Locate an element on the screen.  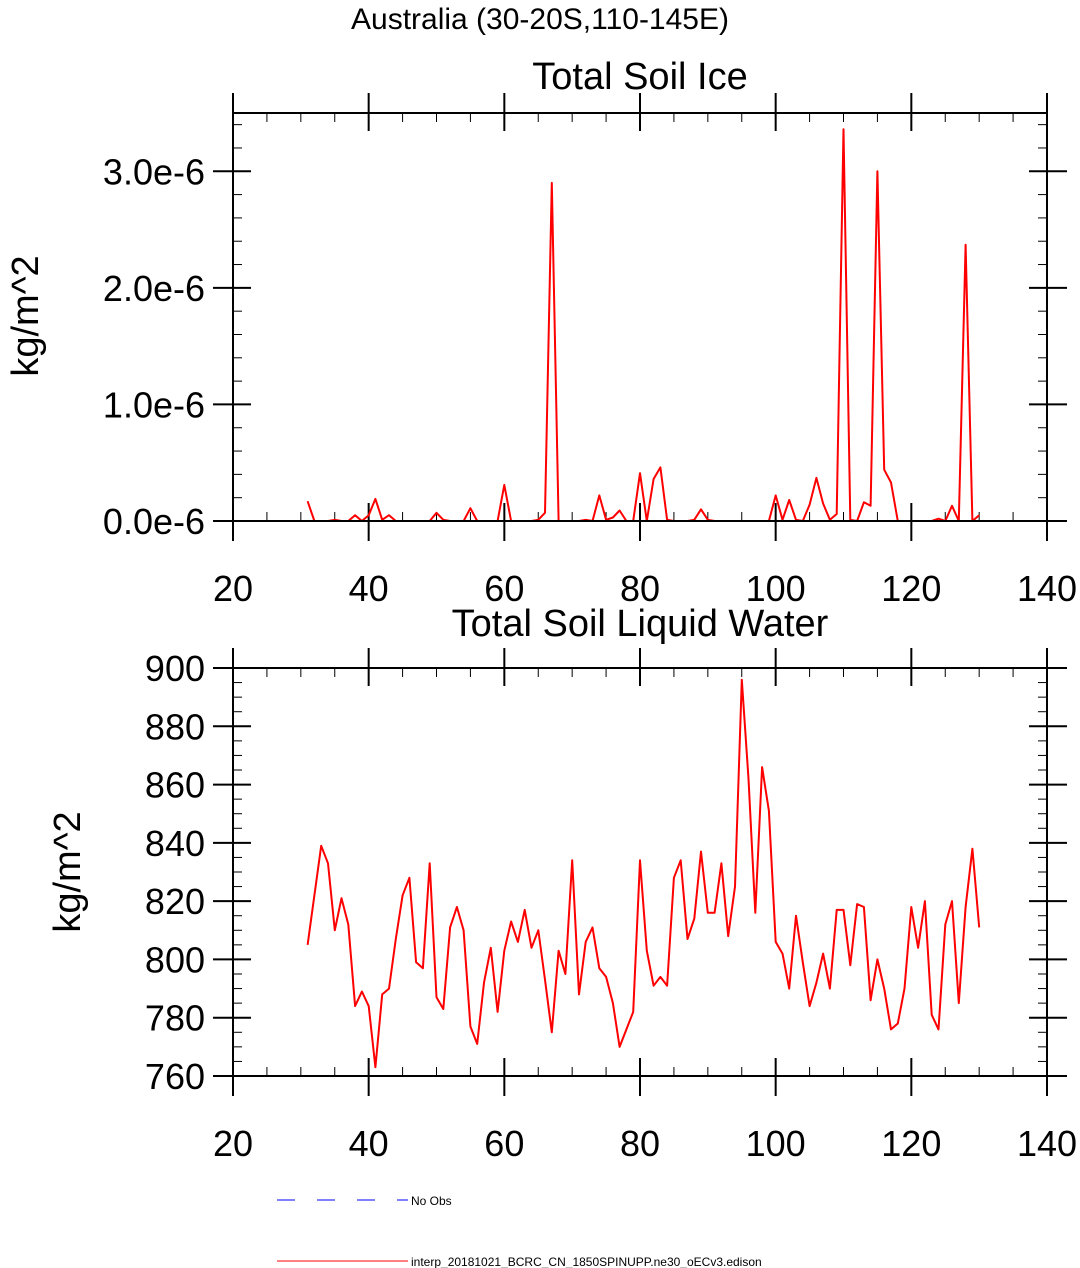
y-tick-label: 1.0e-6 is located at coordinates (154, 404).